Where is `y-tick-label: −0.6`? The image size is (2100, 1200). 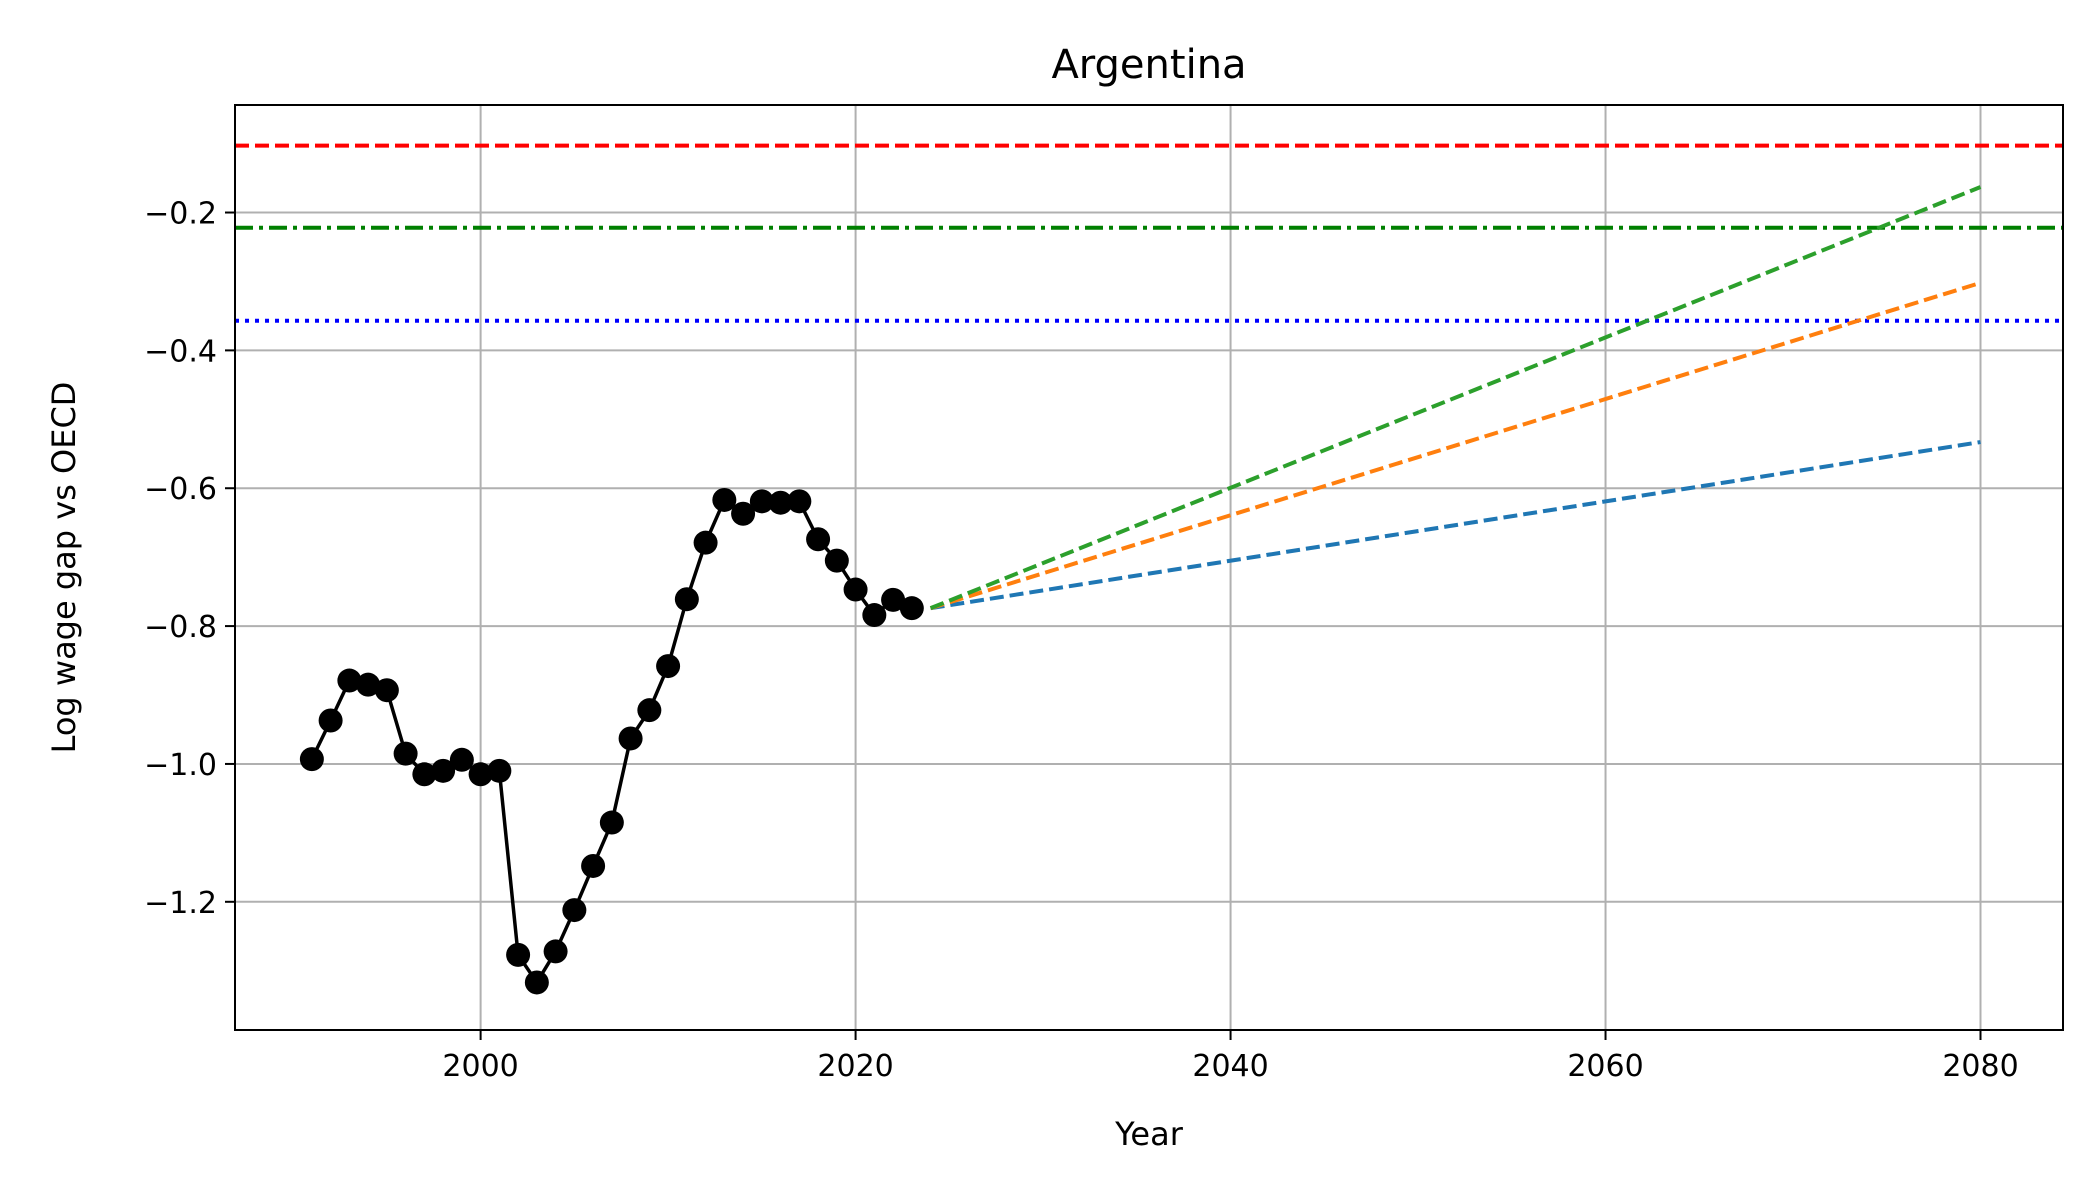
y-tick-label: −0.6 is located at coordinates (180, 489).